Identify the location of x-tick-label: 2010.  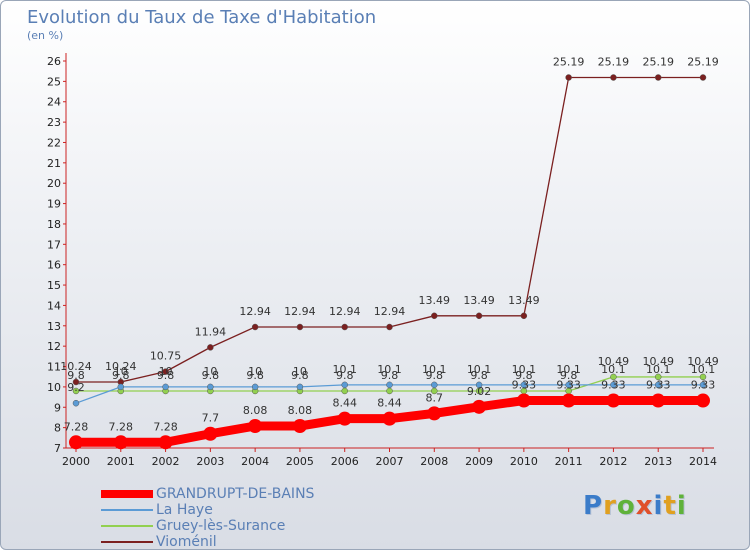
(524, 461).